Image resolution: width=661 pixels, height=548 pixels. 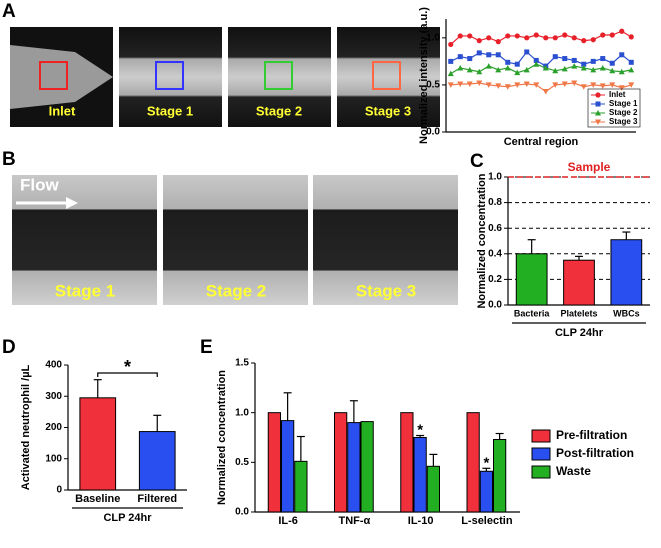 I want to click on y-tick-label: 0.8, so click(x=495, y=202).